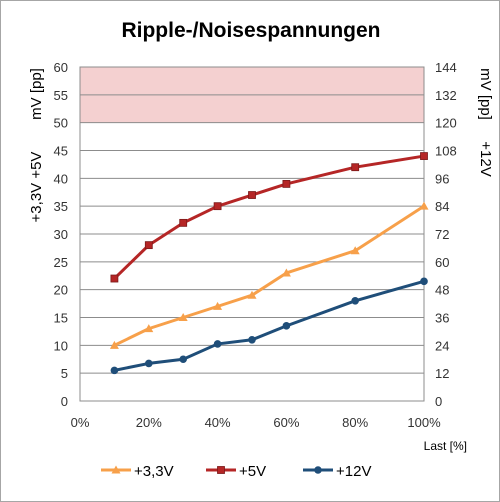 This screenshot has height=502, width=500. Describe the element at coordinates (154, 471) in the screenshot. I see `legend-label: +3,3V` at that location.